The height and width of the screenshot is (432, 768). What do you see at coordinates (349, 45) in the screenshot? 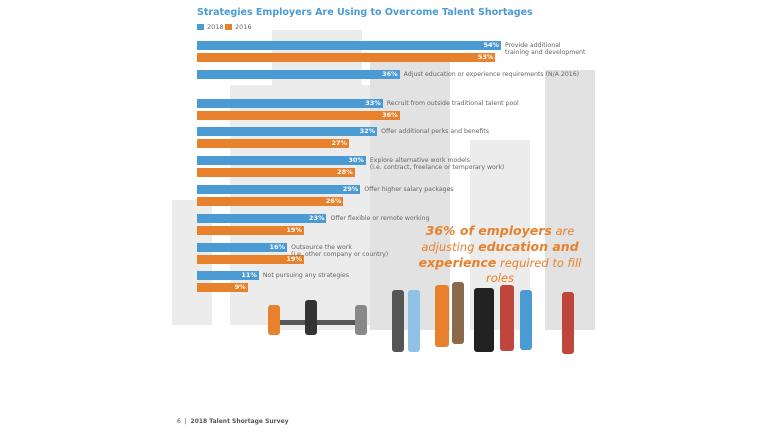
I see `bar-2018-0: 54%` at bounding box center [349, 45].